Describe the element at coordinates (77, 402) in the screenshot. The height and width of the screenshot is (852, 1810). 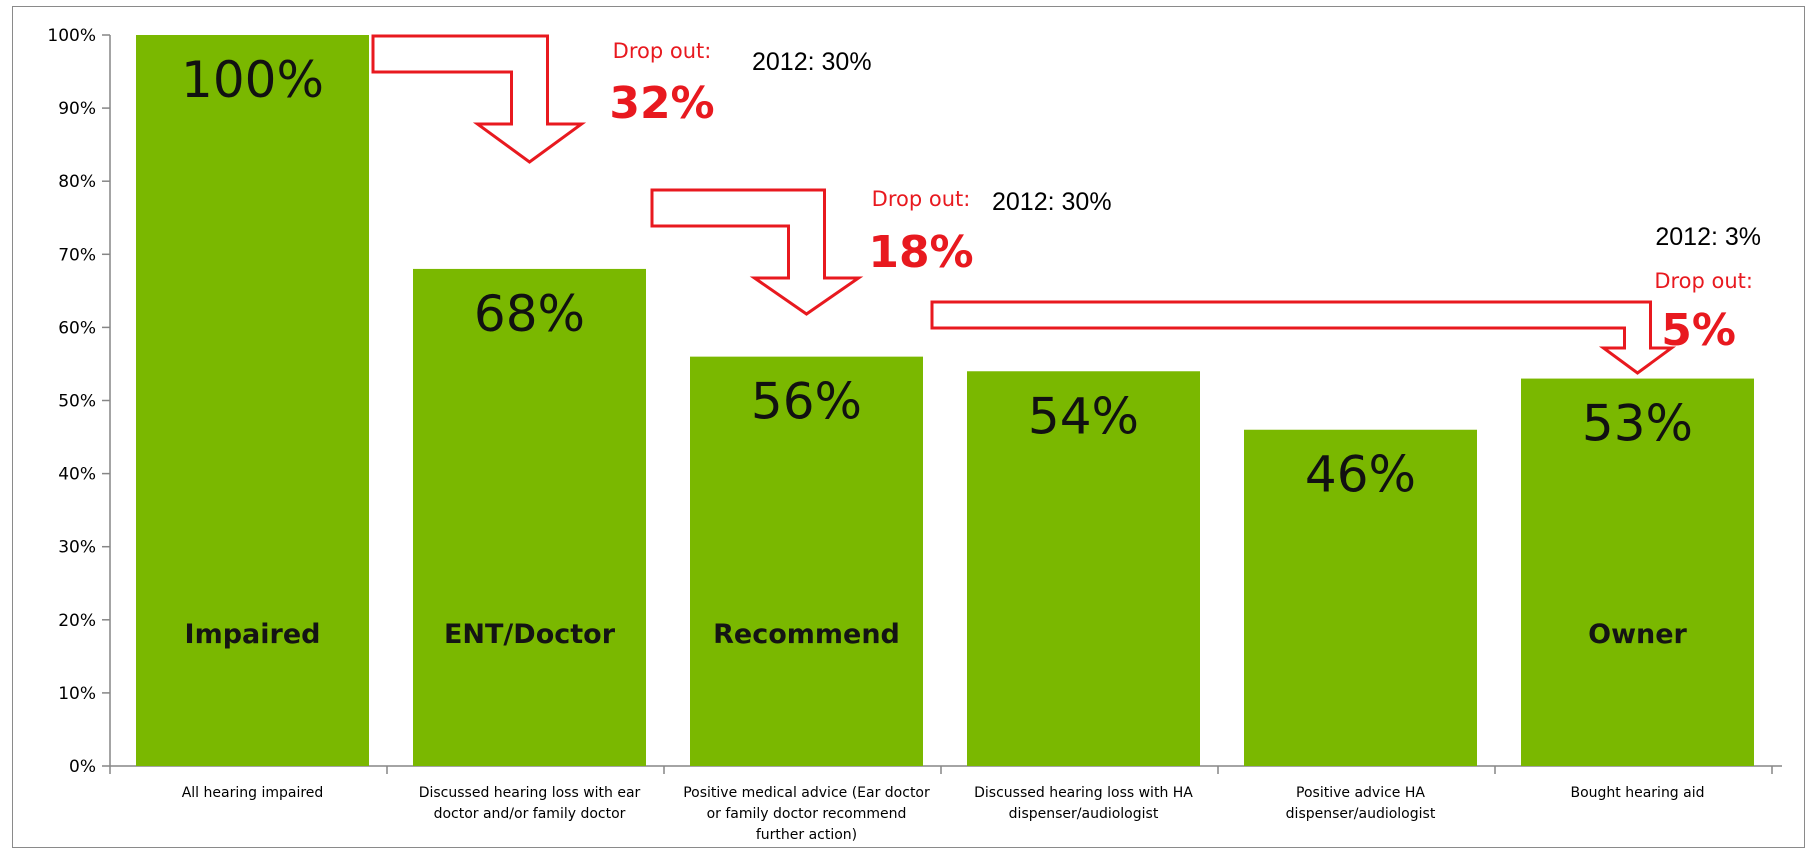
I see `y-tick-label: 50%` at that location.